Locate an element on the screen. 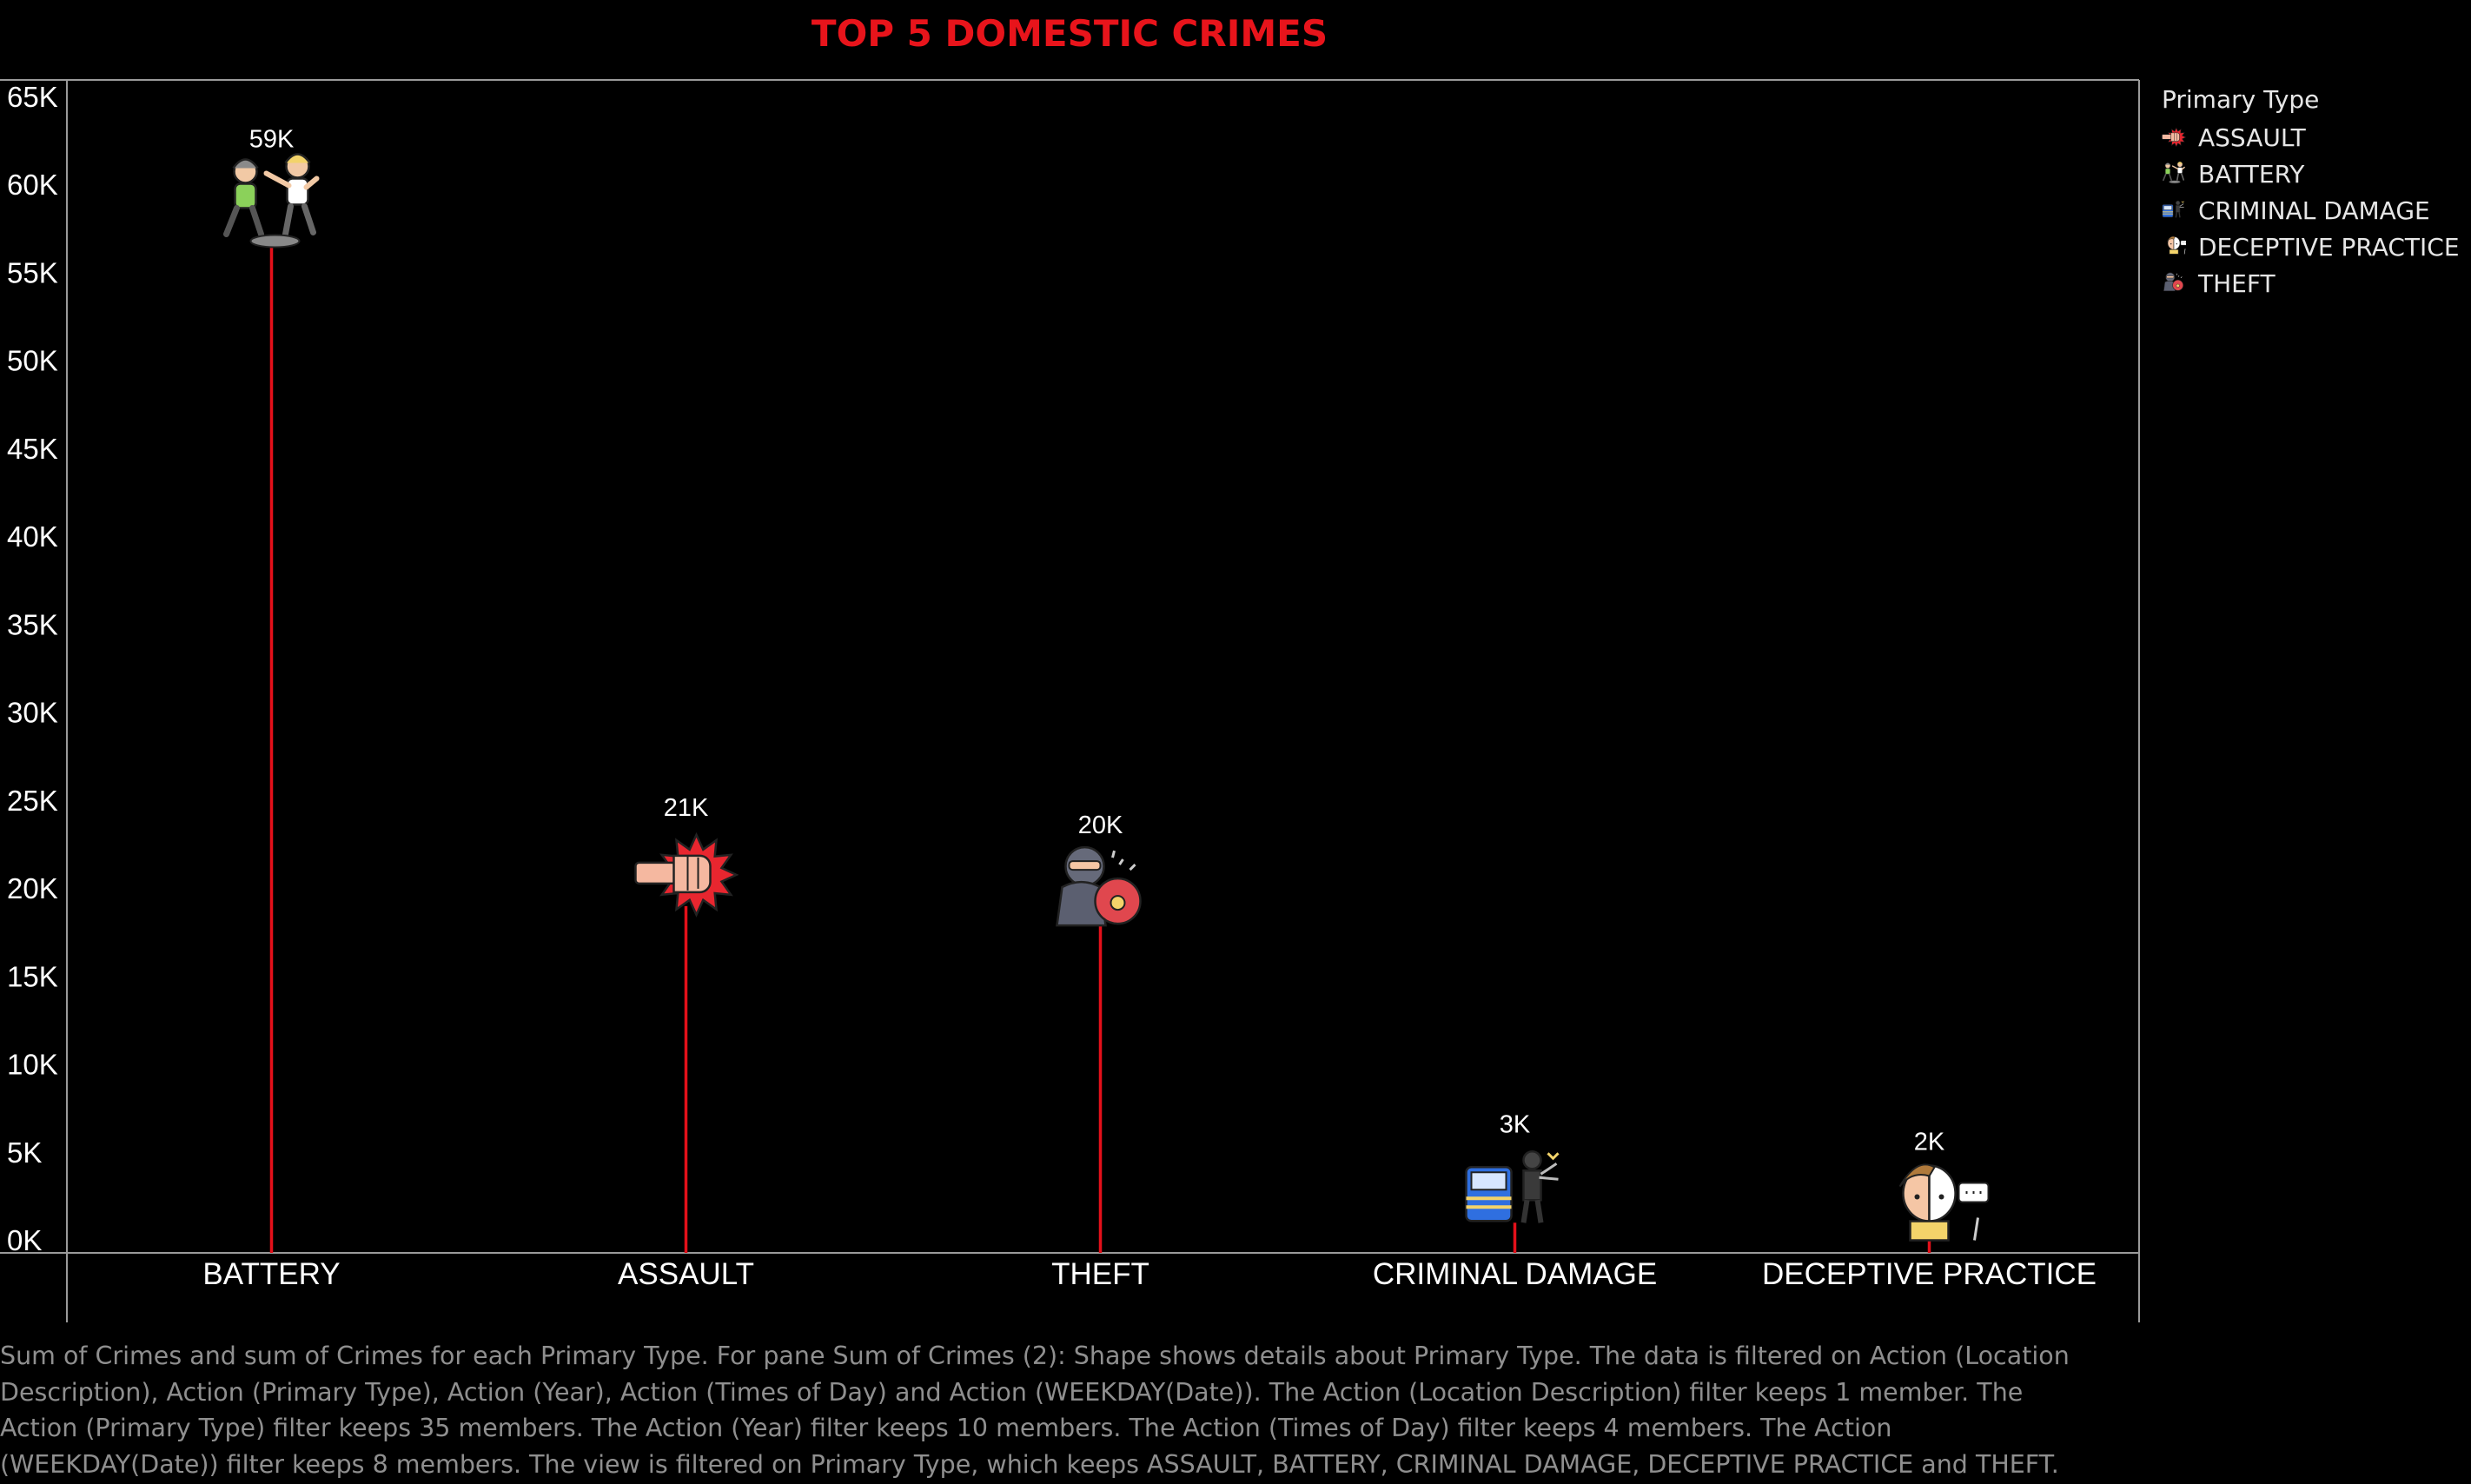  x-tick-label: BATTERY is located at coordinates (271, 1274).